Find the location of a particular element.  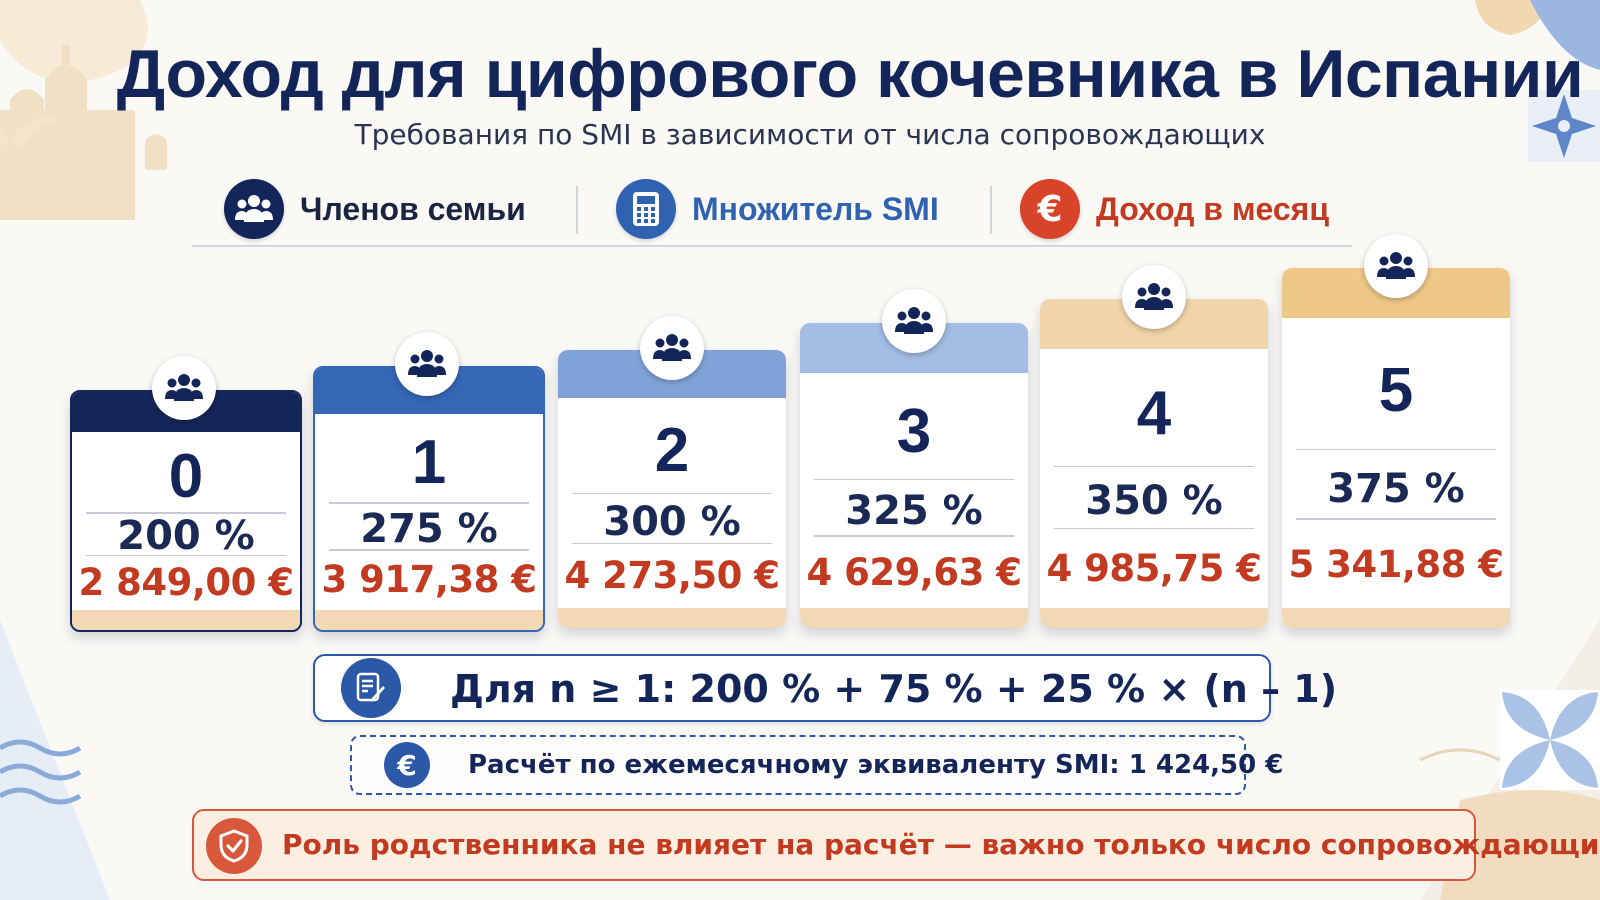

document-edit-icon is located at coordinates (371, 688).